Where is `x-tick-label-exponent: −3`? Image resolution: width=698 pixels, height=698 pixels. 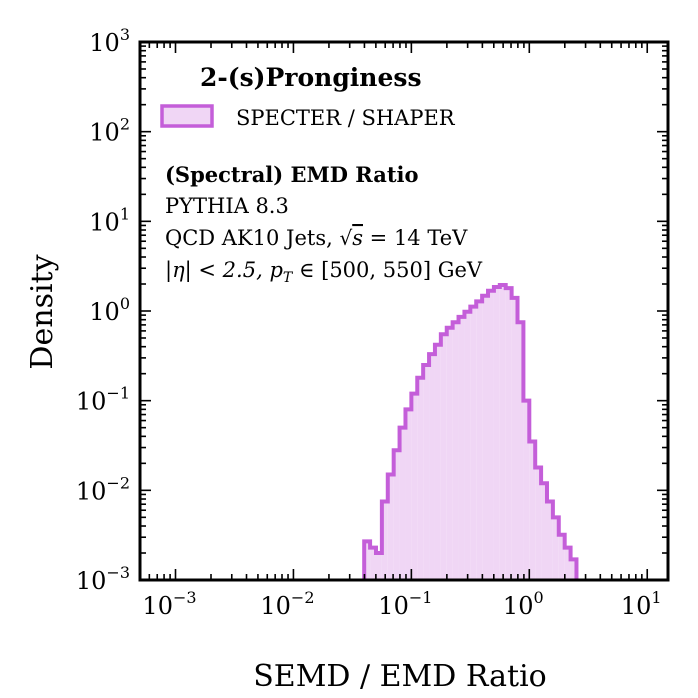 x-tick-label-exponent: −3 is located at coordinates (185, 597).